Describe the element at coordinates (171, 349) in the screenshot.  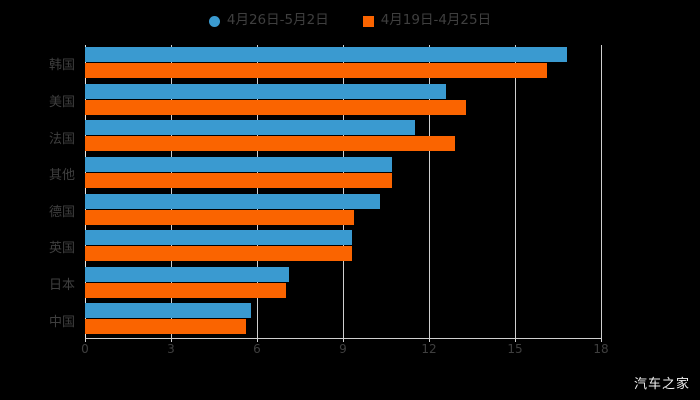
I see `x-tick-label-3: 3` at that location.